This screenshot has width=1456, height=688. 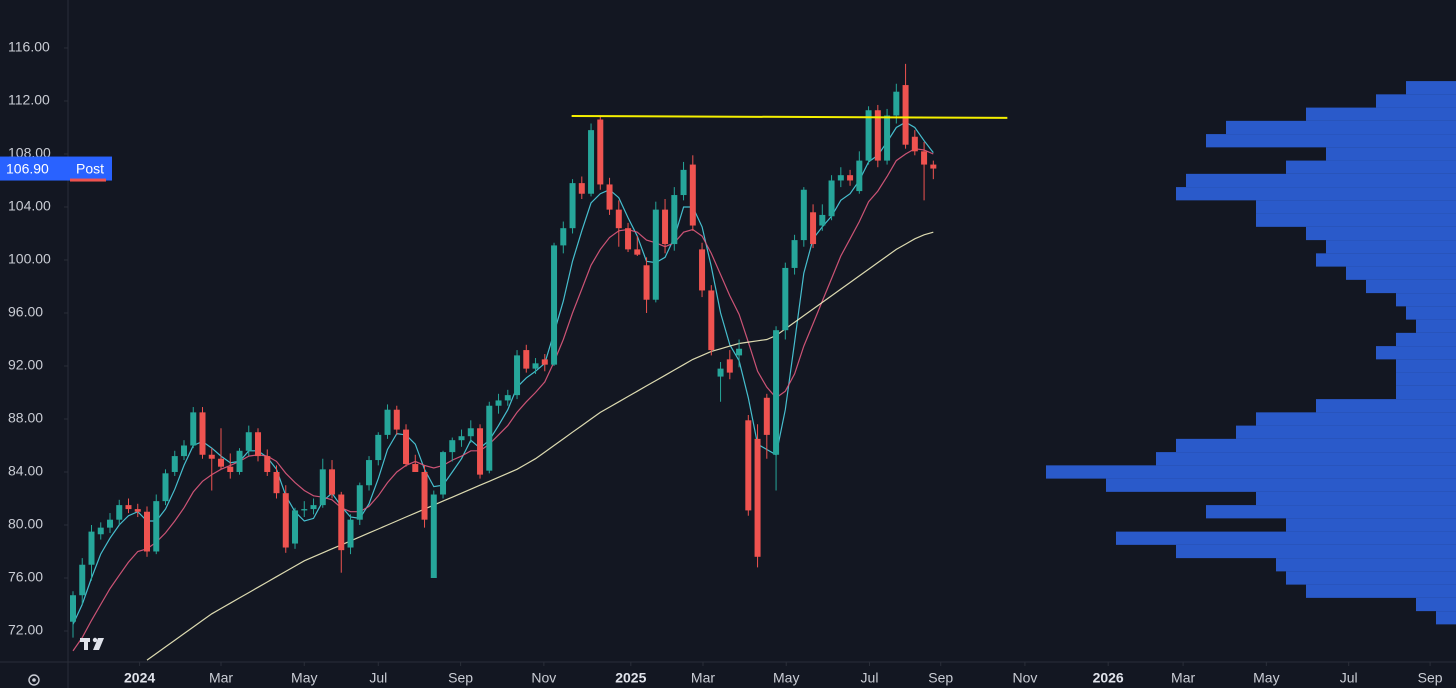 What do you see at coordinates (543, 678) in the screenshot?
I see `x-tick-label: Nov` at bounding box center [543, 678].